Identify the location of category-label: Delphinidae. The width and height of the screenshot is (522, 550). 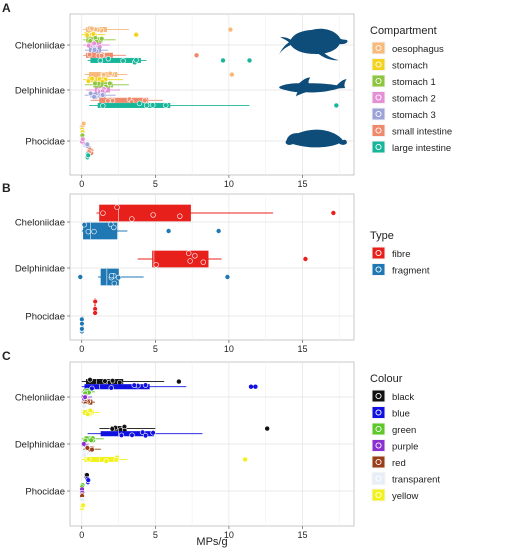
(40, 91).